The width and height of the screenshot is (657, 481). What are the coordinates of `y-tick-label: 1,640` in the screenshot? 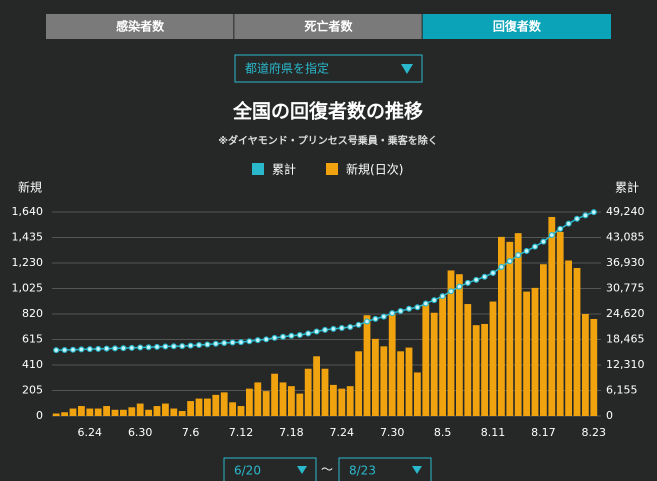 It's located at (28, 211).